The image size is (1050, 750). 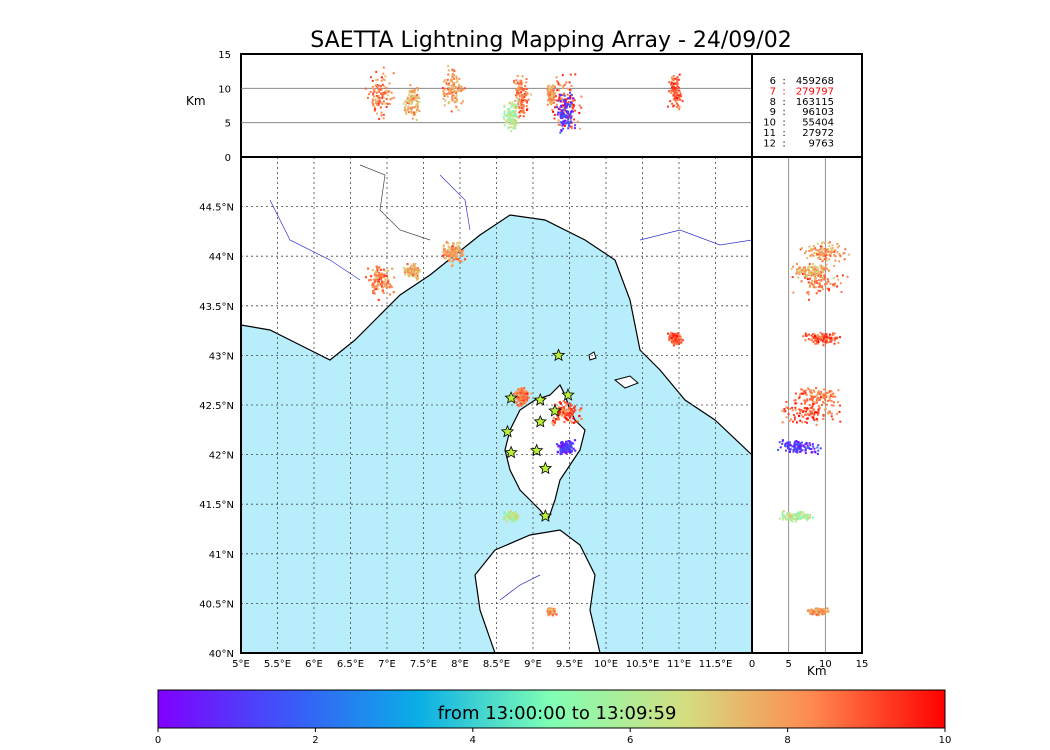 What do you see at coordinates (221, 356) in the screenshot?
I see `latitude-tick-label: 43°N` at bounding box center [221, 356].